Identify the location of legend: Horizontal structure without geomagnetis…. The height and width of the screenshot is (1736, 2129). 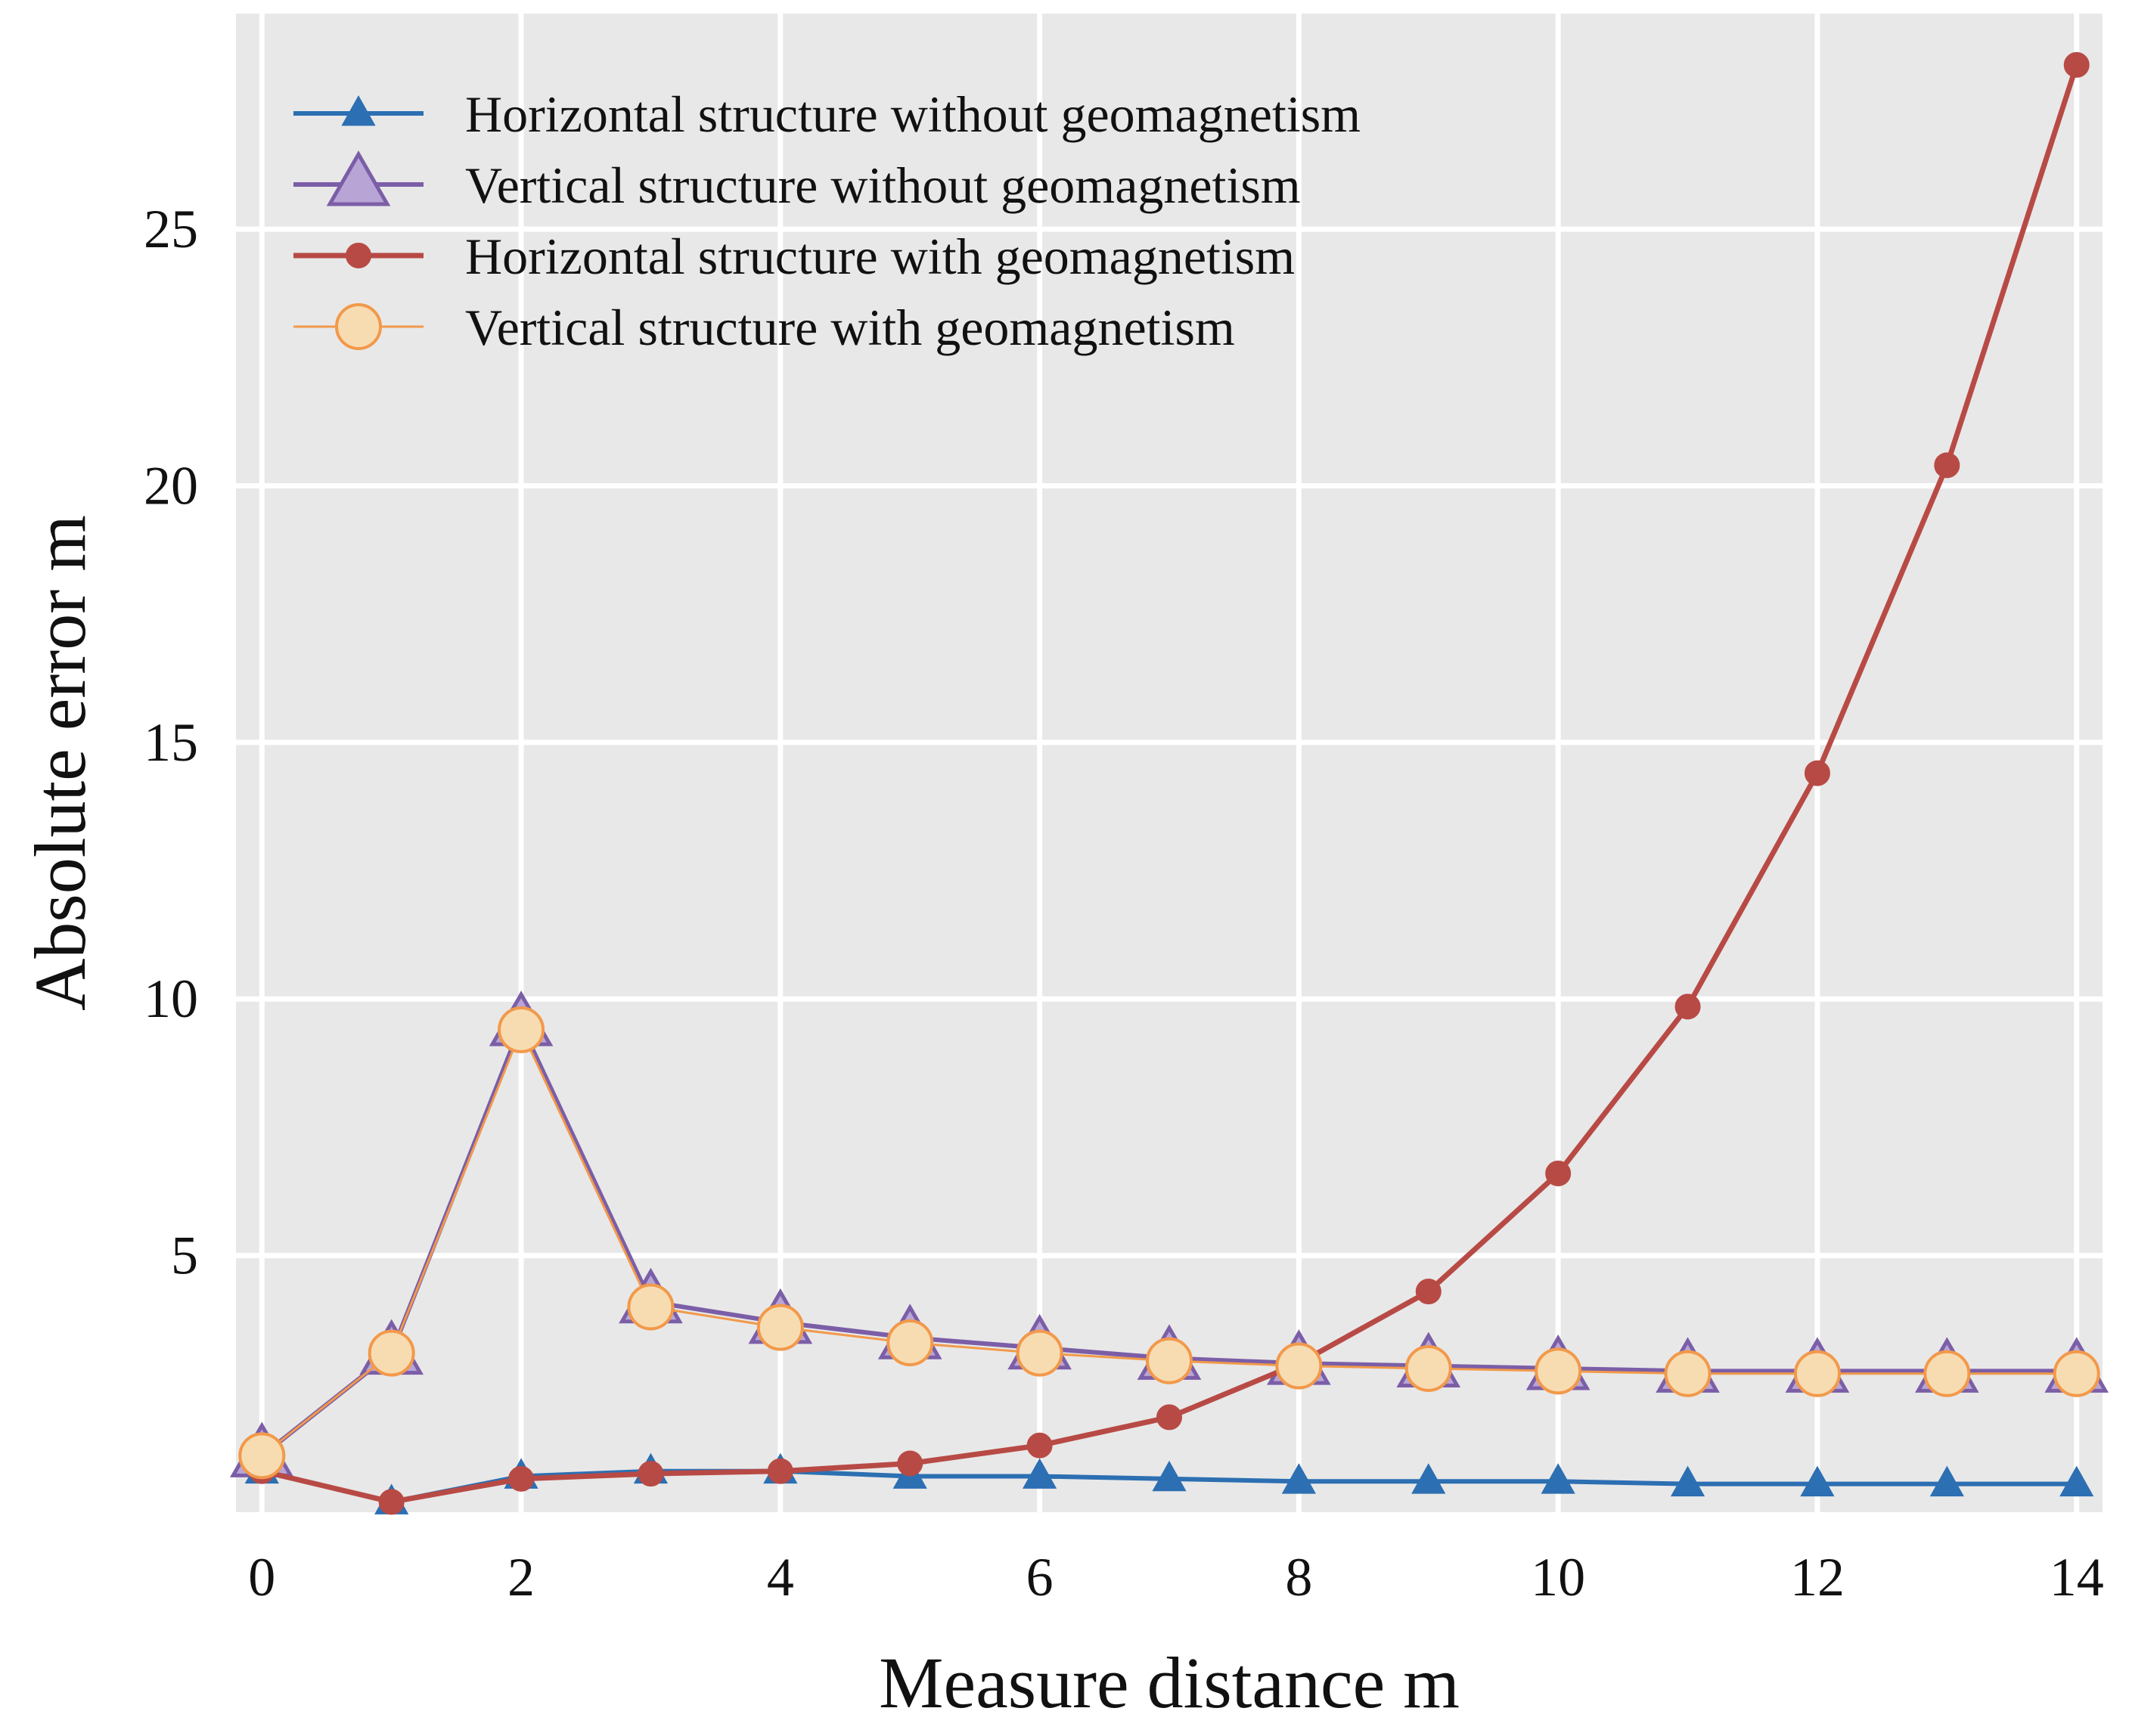
(827, 220).